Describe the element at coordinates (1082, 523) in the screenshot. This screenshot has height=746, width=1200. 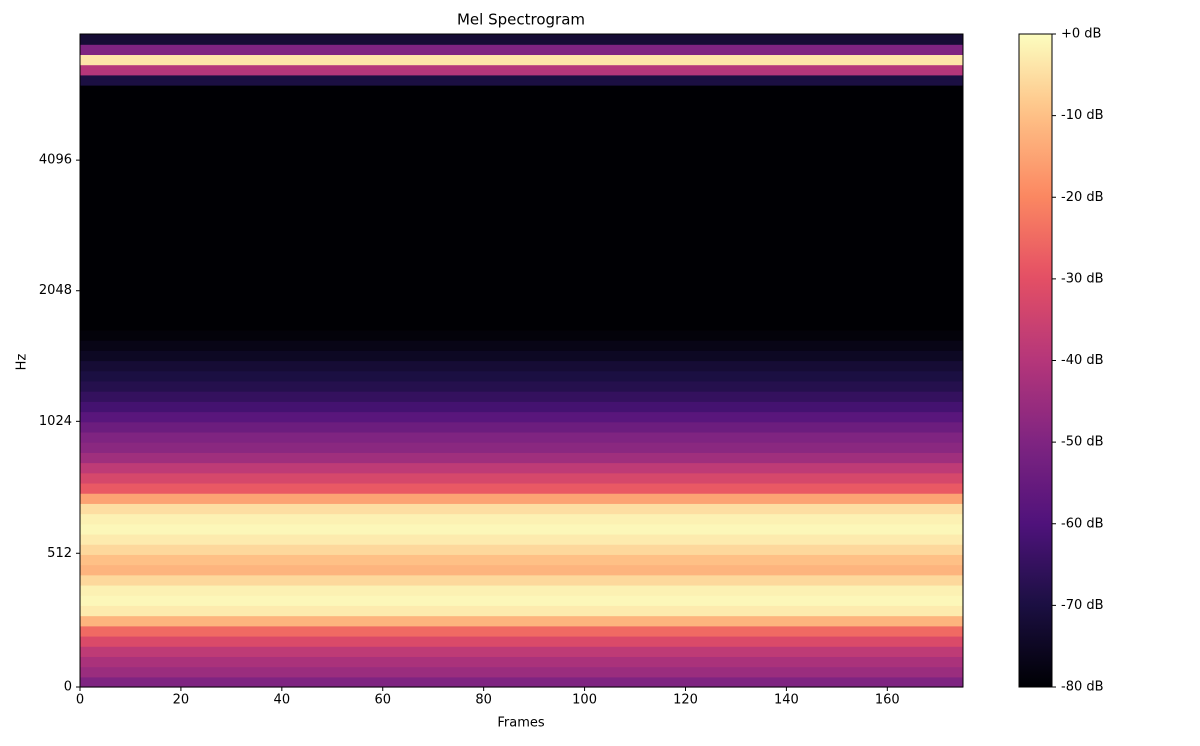
I see `colorbar-tick-label: -60 dB` at that location.